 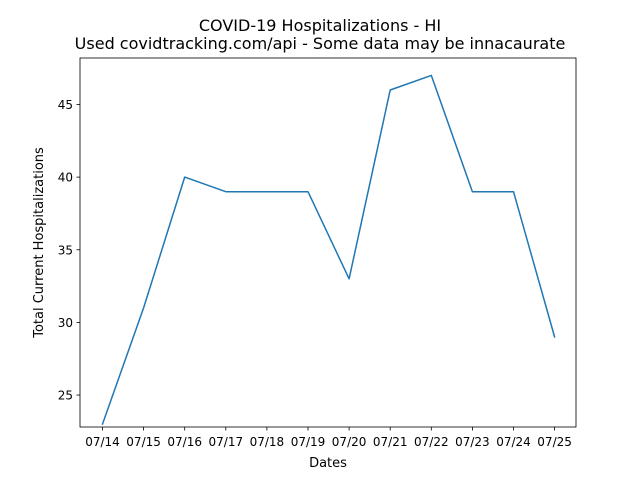 I want to click on x-tick-label: 07/24, so click(x=513, y=442).